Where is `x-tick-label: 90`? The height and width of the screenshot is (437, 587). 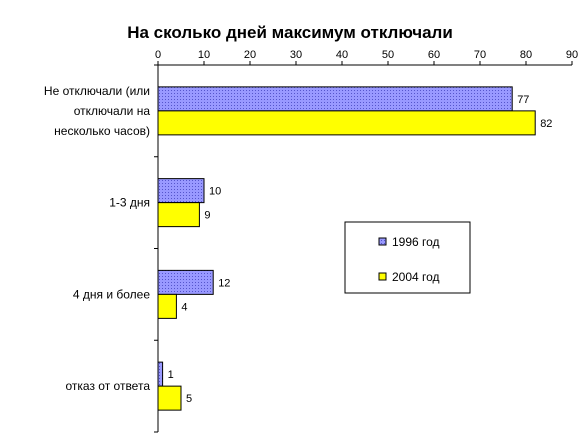
x-tick-label: 90 is located at coordinates (572, 55).